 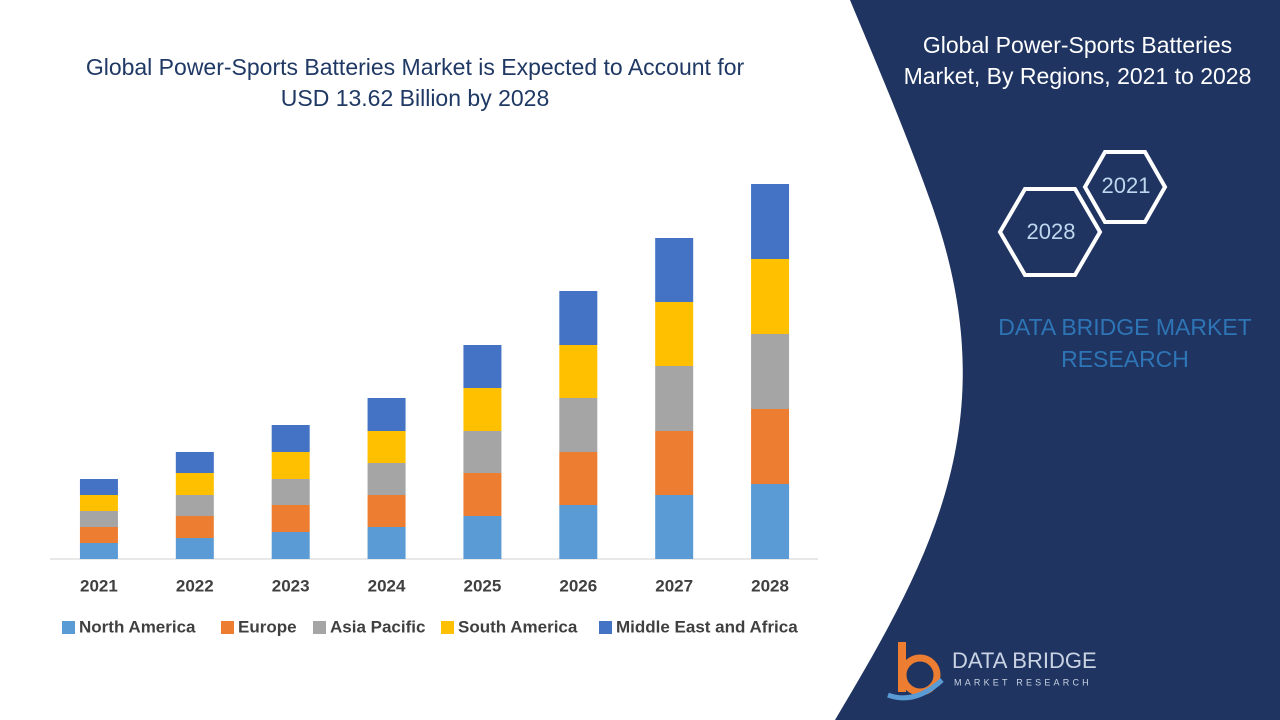 I want to click on legend-label: South America, so click(x=518, y=626).